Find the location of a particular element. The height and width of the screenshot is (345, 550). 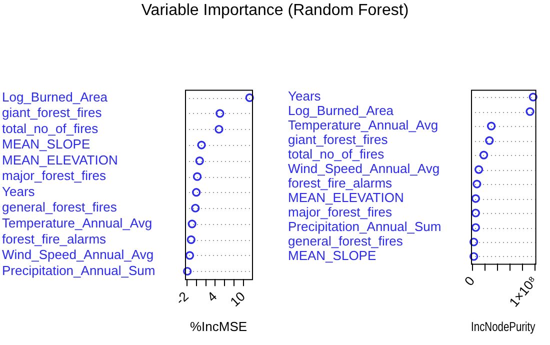

x-tick-label: 0 is located at coordinates (469, 281).